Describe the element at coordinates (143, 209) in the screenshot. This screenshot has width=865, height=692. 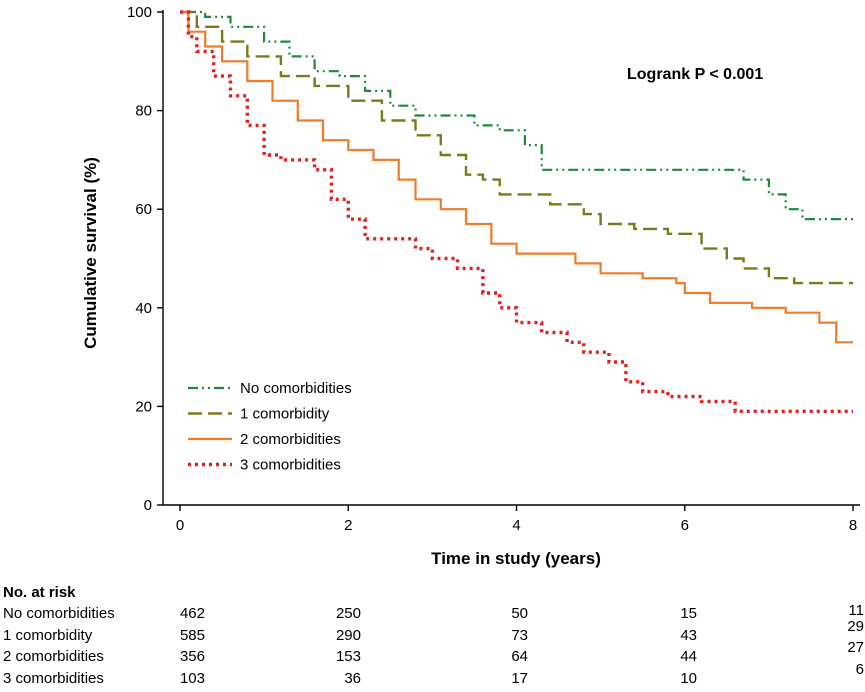
I see `y-tick-label: 60` at that location.